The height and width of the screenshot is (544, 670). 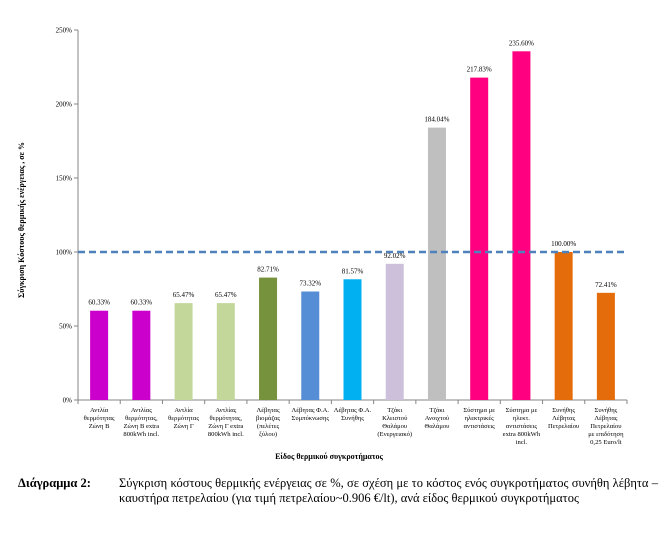 What do you see at coordinates (479, 70) in the screenshot?
I see `data-label: 217.83%` at bounding box center [479, 70].